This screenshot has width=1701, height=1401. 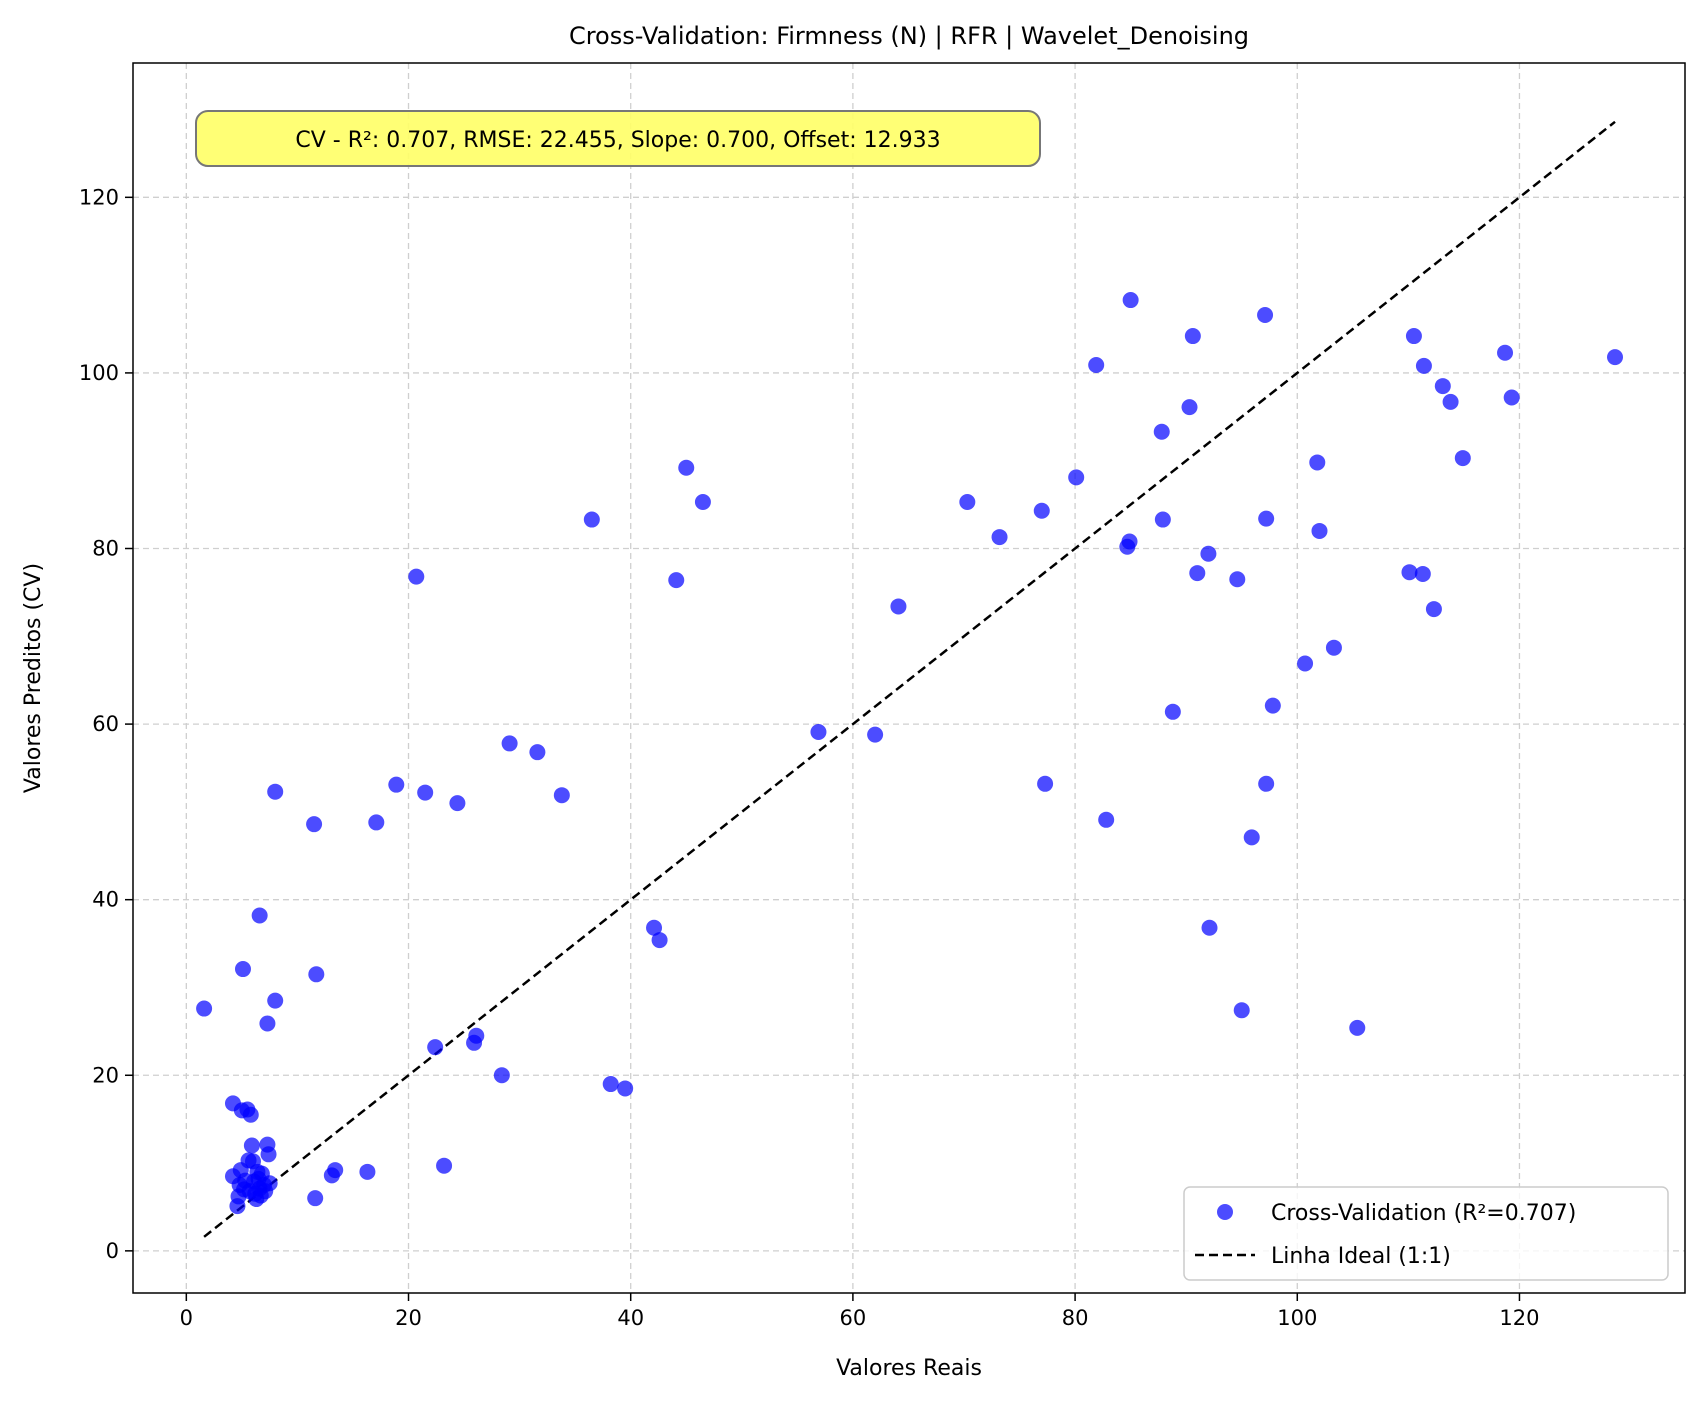 What do you see at coordinates (630, 1318) in the screenshot?
I see `x-tick-label: 40` at bounding box center [630, 1318].